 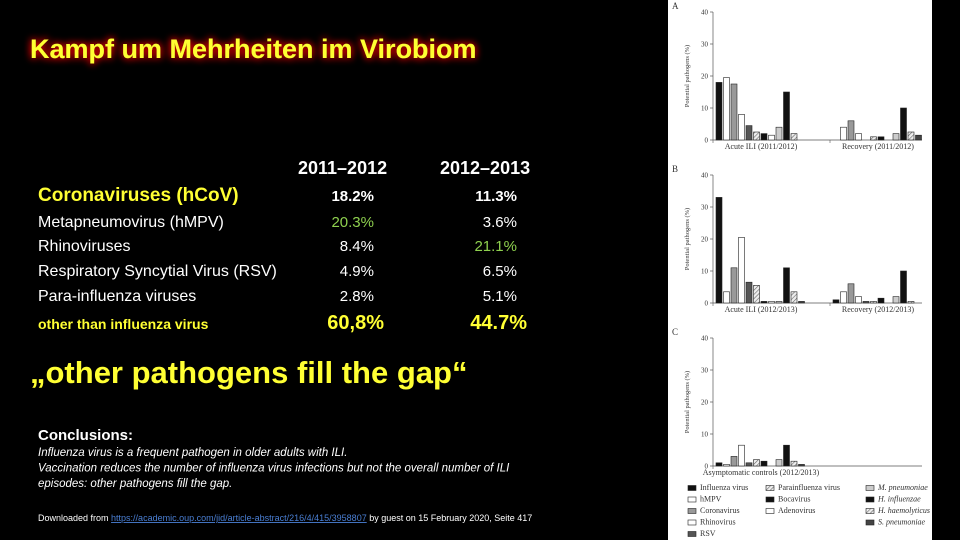 I want to click on legend-label: Bocavirus, so click(x=794, y=499).